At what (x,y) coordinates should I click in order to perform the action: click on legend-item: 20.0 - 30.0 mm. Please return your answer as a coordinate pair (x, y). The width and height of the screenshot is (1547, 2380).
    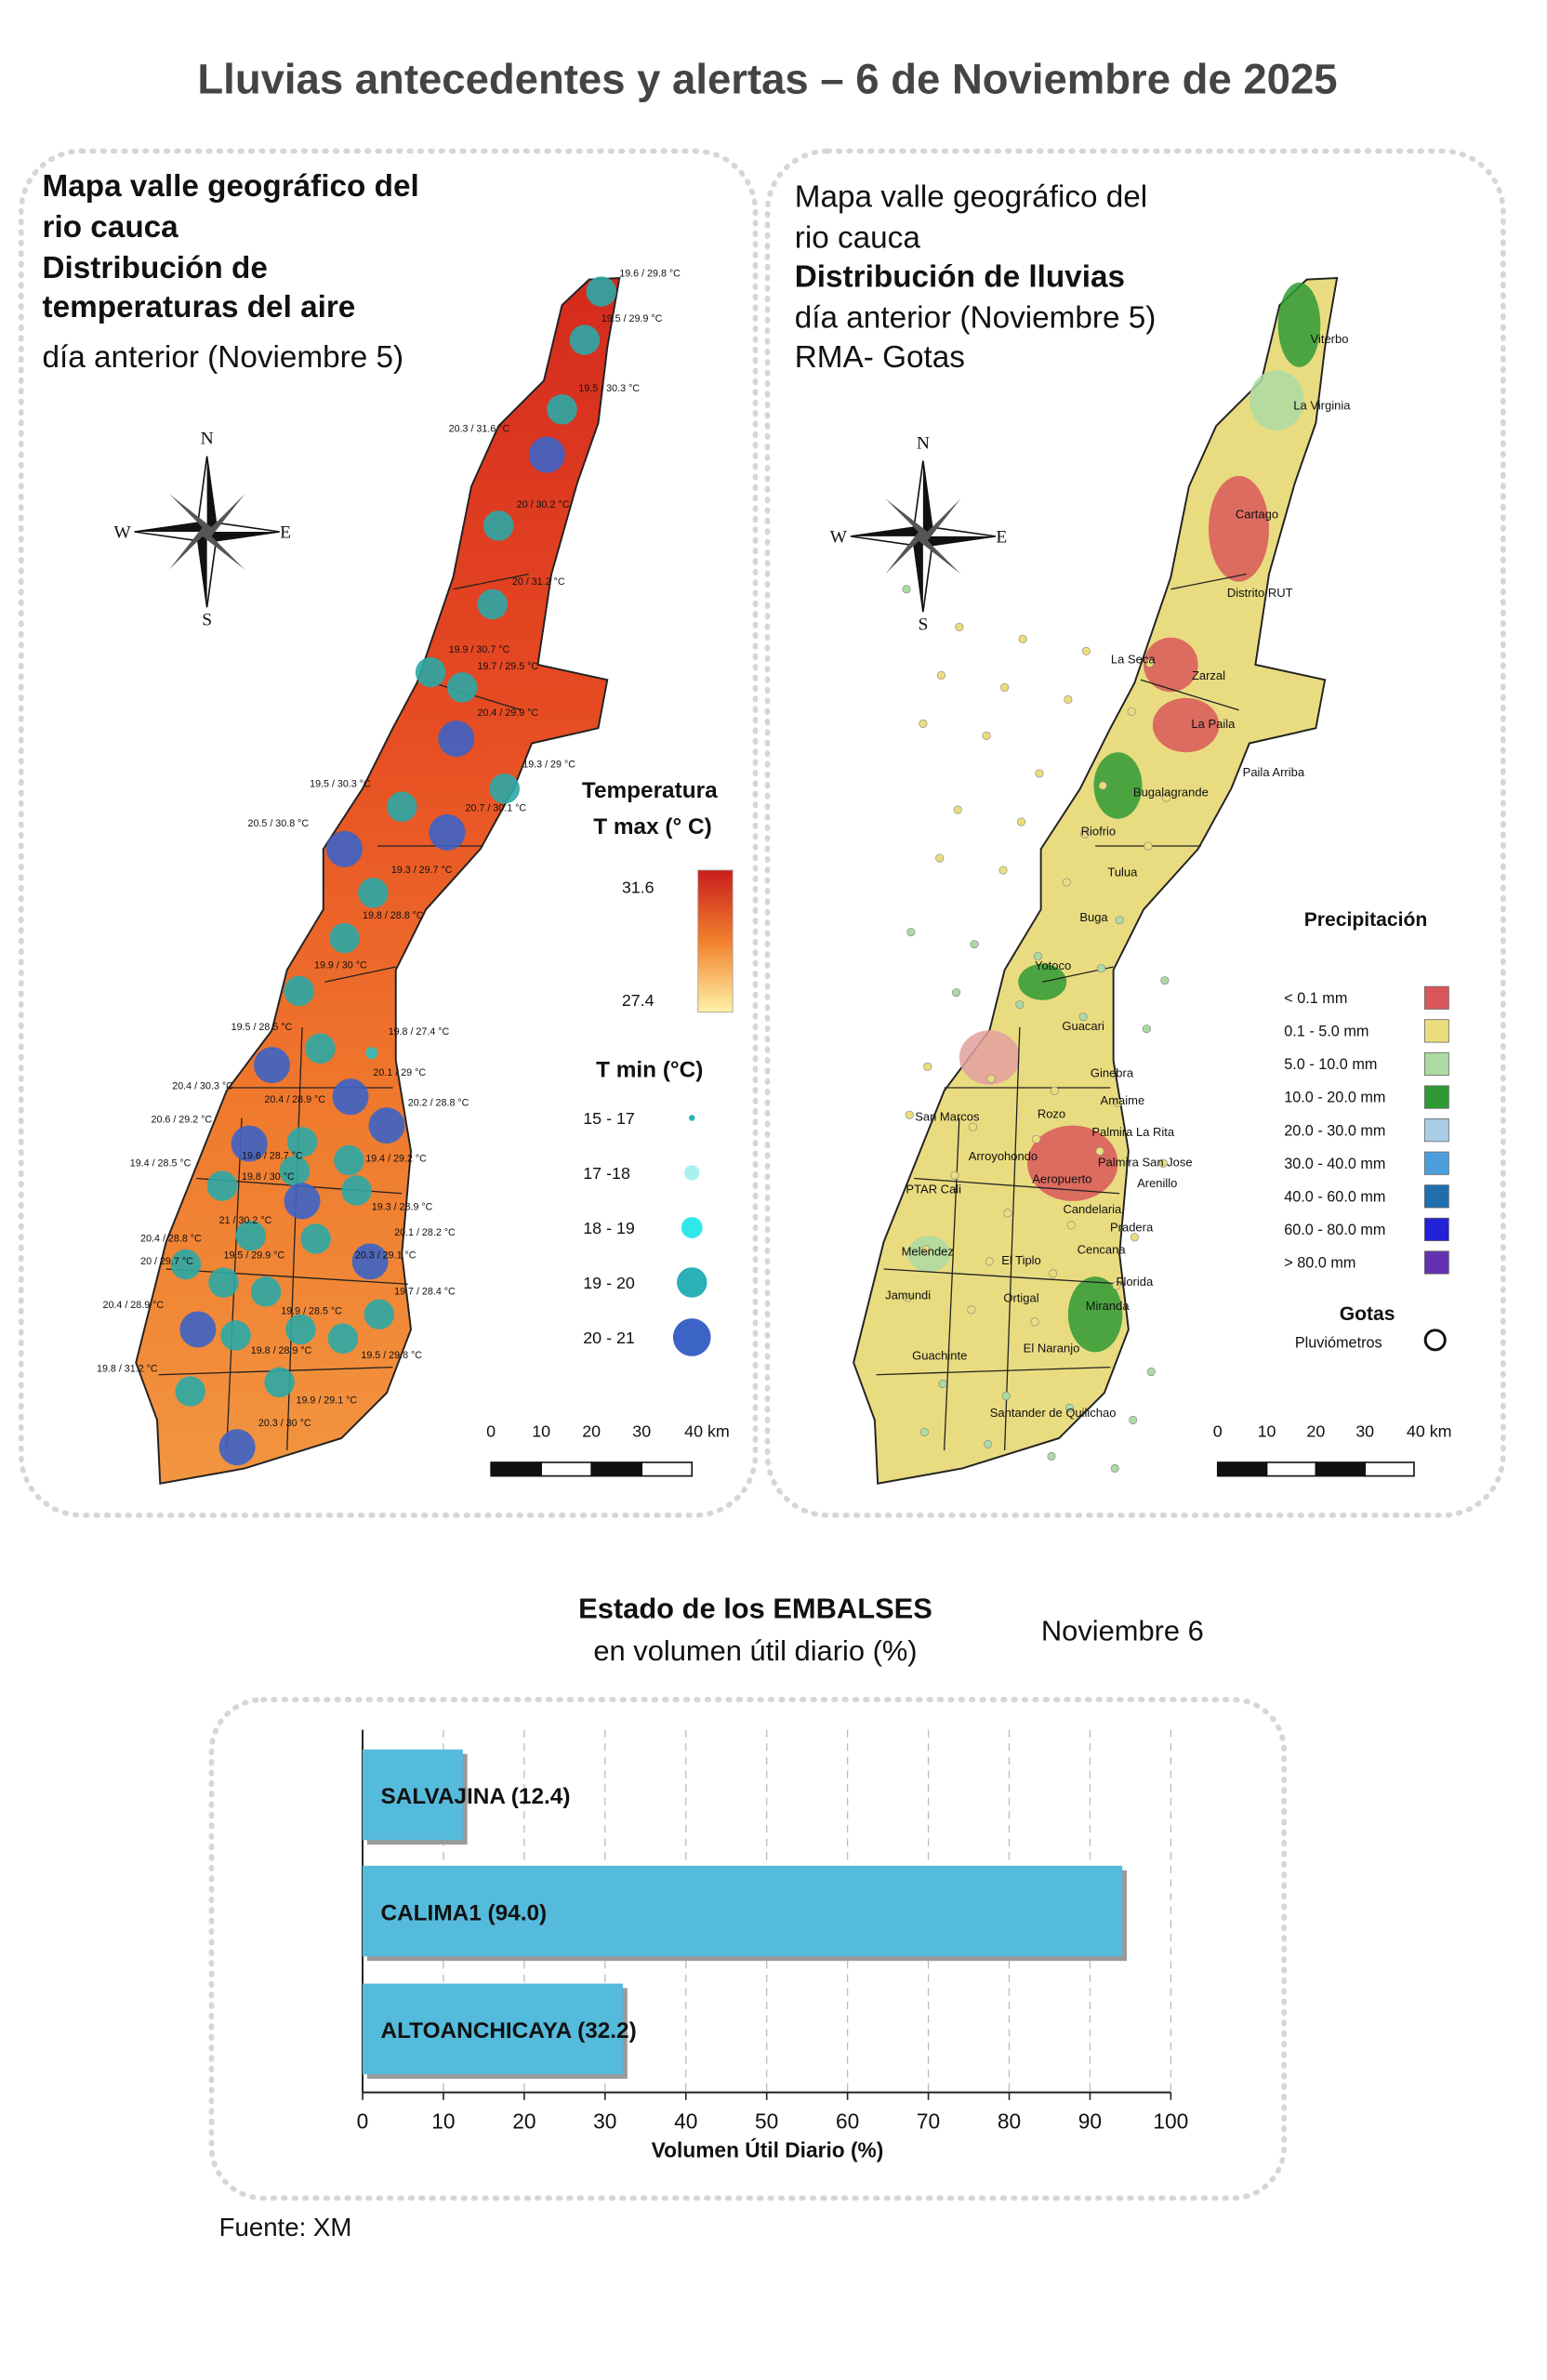
    Looking at the image, I should click on (1334, 1130).